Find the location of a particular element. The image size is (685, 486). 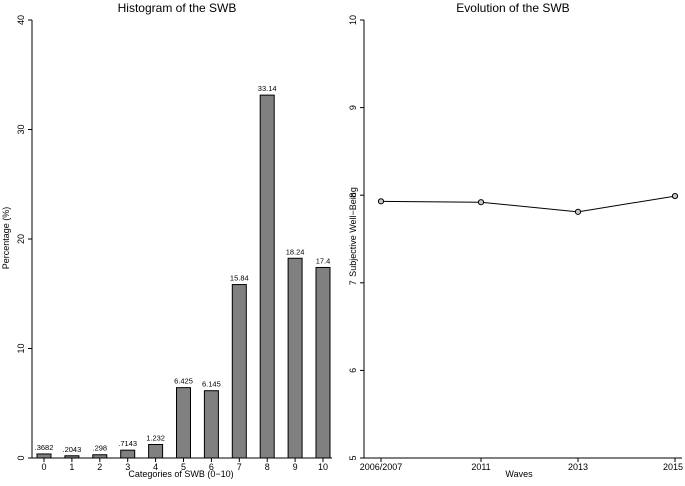

histogram-x-tick-label: 7 is located at coordinates (239, 467).